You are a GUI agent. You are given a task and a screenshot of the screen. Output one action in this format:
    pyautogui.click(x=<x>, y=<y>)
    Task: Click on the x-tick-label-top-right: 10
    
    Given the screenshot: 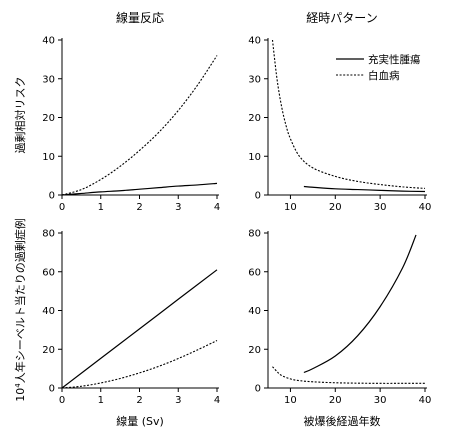 What is the action you would take?
    pyautogui.click(x=290, y=207)
    